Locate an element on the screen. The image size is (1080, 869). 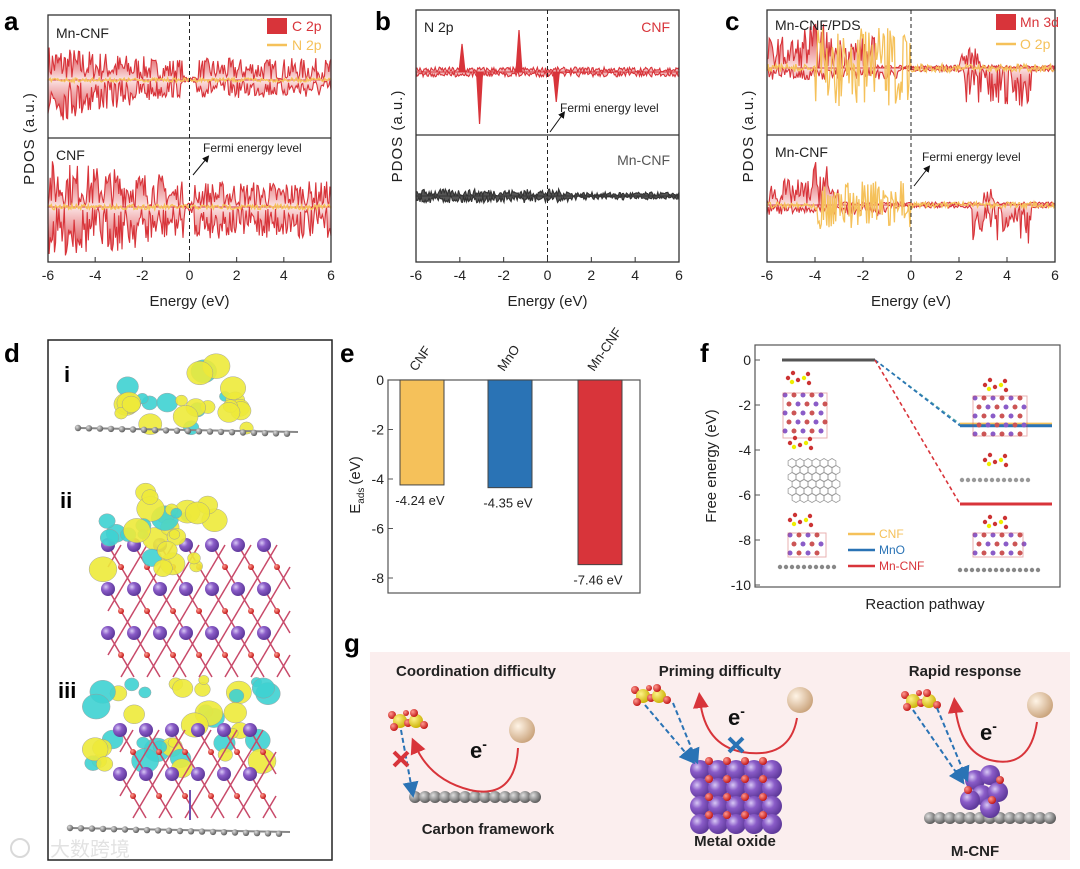
subplot-label-cnf: CNF is located at coordinates (70, 155).